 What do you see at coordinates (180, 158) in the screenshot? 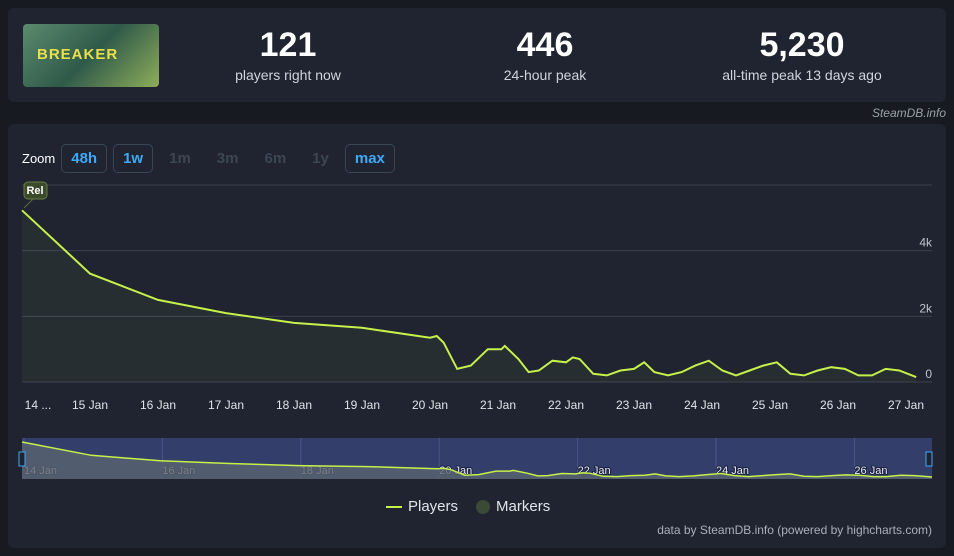
I see `zoom-1m-button: 1m` at bounding box center [180, 158].